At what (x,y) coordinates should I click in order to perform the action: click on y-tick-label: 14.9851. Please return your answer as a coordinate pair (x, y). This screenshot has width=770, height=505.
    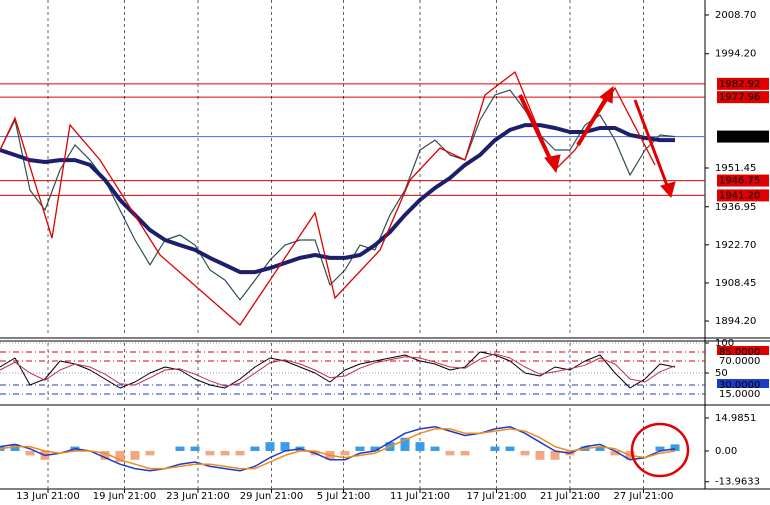
    Looking at the image, I should click on (735, 418).